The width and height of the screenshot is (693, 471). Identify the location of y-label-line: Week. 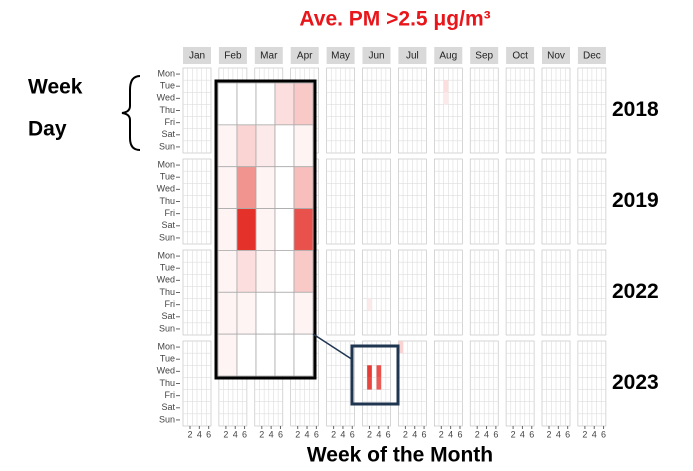
(55, 87).